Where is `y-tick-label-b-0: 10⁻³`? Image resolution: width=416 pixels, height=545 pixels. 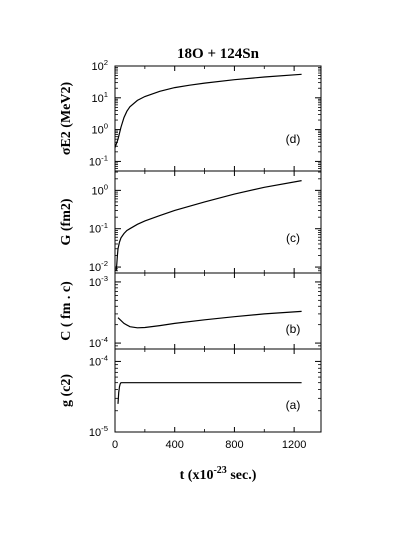
y-tick-label-b-0: 10⁻³ is located at coordinates (98, 281).